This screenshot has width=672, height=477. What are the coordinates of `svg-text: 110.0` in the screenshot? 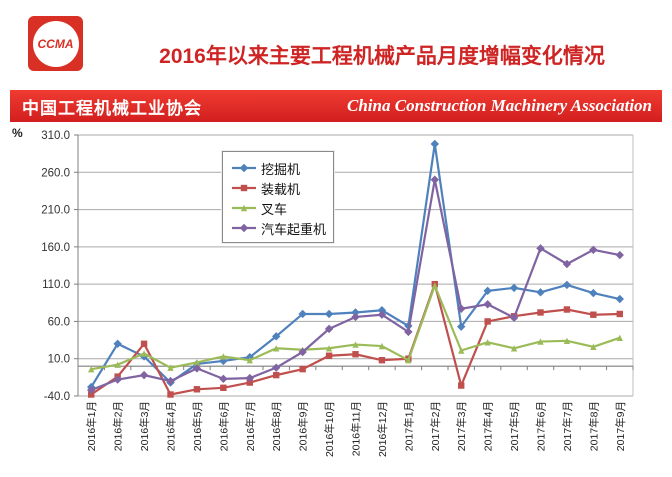 It's located at (56, 285).